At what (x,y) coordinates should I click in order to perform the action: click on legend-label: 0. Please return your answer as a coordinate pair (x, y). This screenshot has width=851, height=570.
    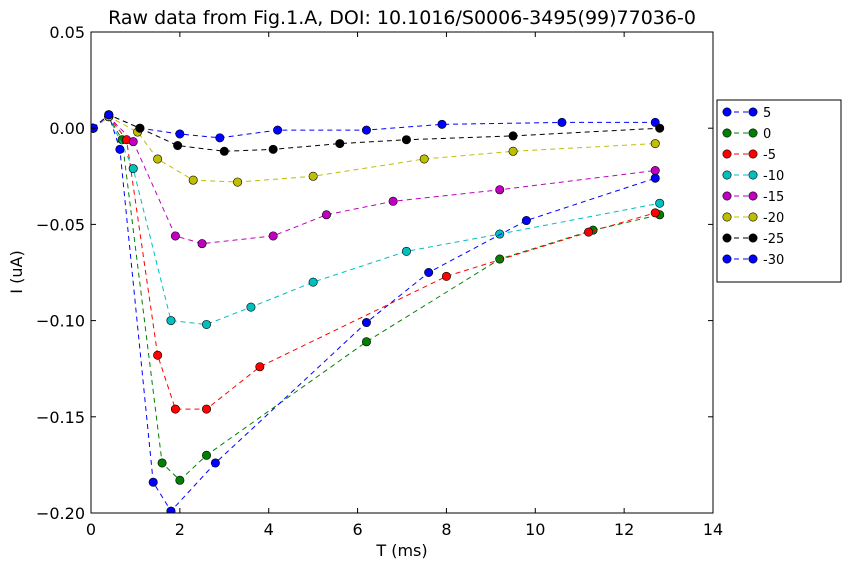
    Looking at the image, I should click on (767, 134).